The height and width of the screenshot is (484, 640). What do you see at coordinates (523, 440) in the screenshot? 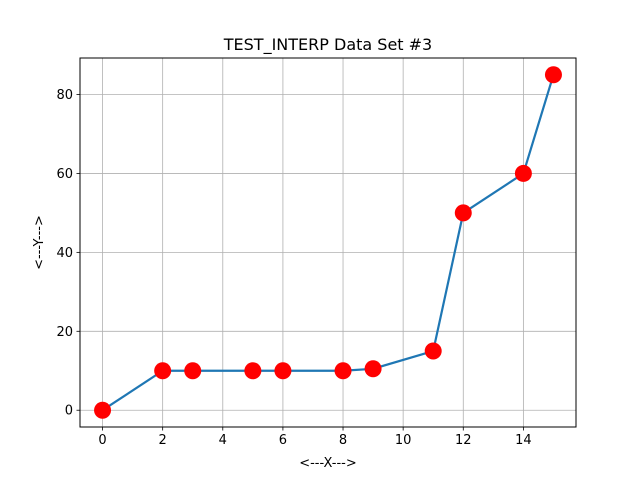
I see `x-tick-label: 14` at bounding box center [523, 440].